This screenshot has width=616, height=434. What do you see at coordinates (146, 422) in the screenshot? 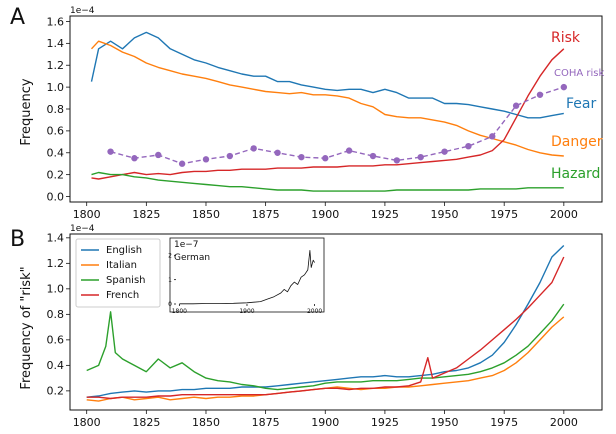
I see `panel-b-xtick-1825: 1825` at bounding box center [146, 422].